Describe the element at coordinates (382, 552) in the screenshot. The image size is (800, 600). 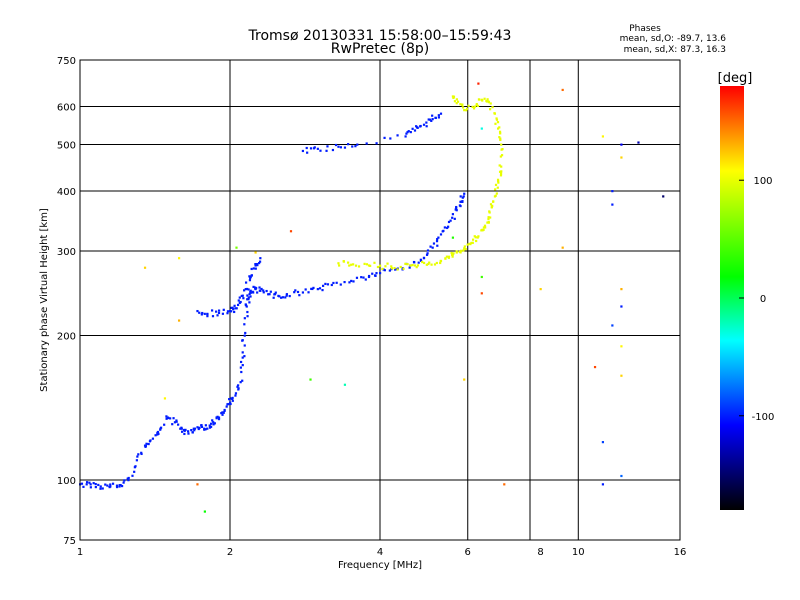
I see `x-axis: 1 2 4 6 10 16 8` at that location.